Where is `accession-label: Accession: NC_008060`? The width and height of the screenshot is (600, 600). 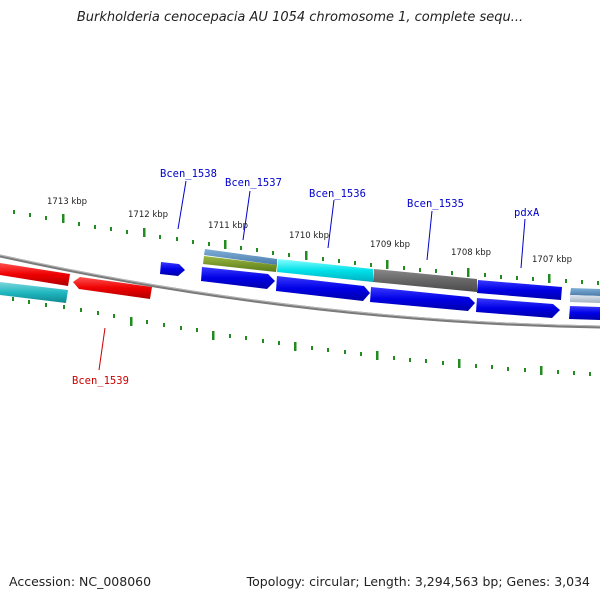
accession-label: Accession: NC_008060 is located at coordinates (80, 581).